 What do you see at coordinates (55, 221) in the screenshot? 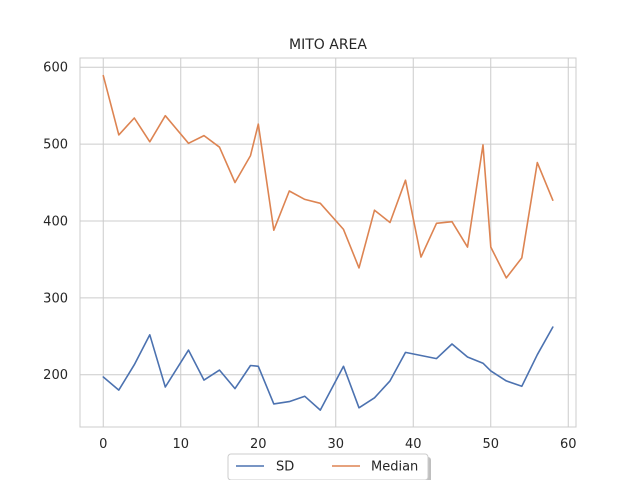
I see `y-tick-label: 400` at bounding box center [55, 221].